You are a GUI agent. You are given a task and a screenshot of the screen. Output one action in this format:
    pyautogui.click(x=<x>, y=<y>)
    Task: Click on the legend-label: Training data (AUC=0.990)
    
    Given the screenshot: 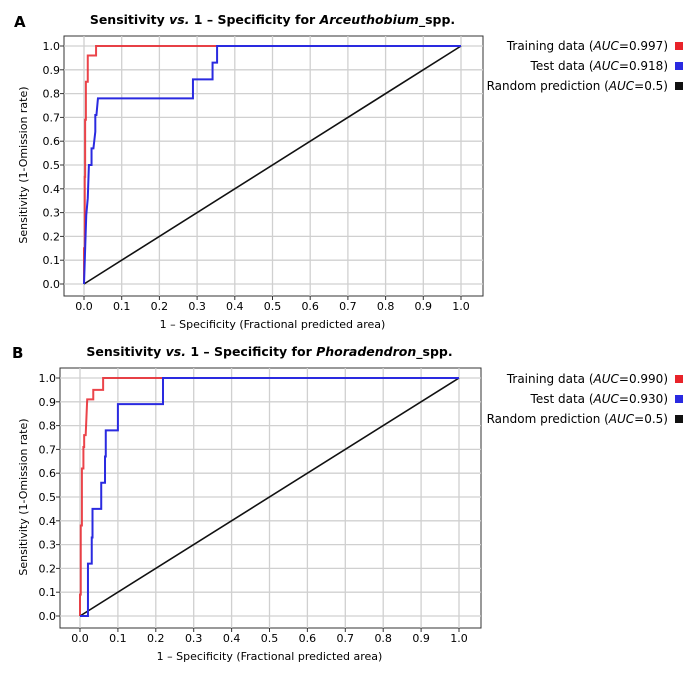 What is the action you would take?
    pyautogui.click(x=587, y=379)
    